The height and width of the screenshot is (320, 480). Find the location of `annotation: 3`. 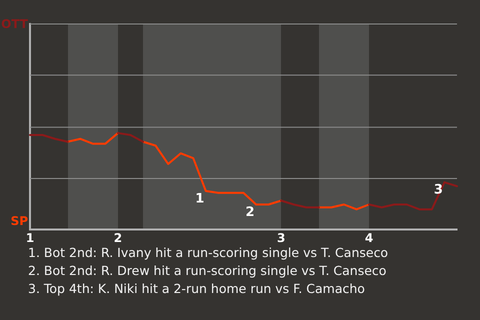

annotation: 3 is located at coordinates (438, 190).